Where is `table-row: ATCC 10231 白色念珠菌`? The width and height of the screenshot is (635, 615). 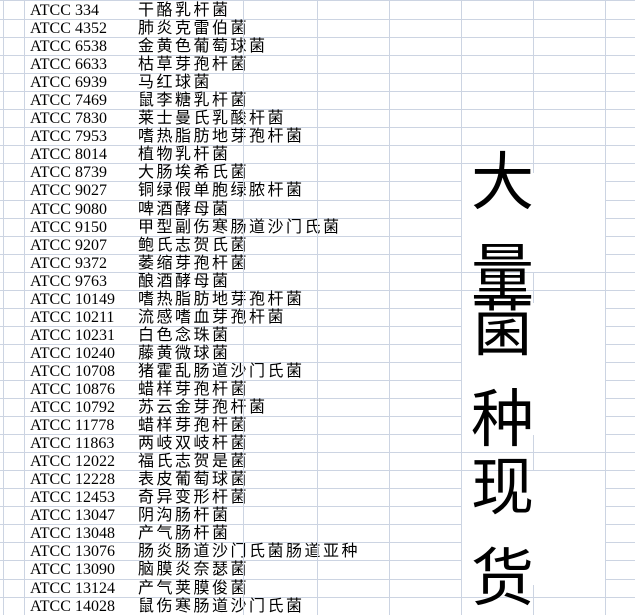 table-row: ATCC 10231 白色念珠菌 is located at coordinates (317, 335).